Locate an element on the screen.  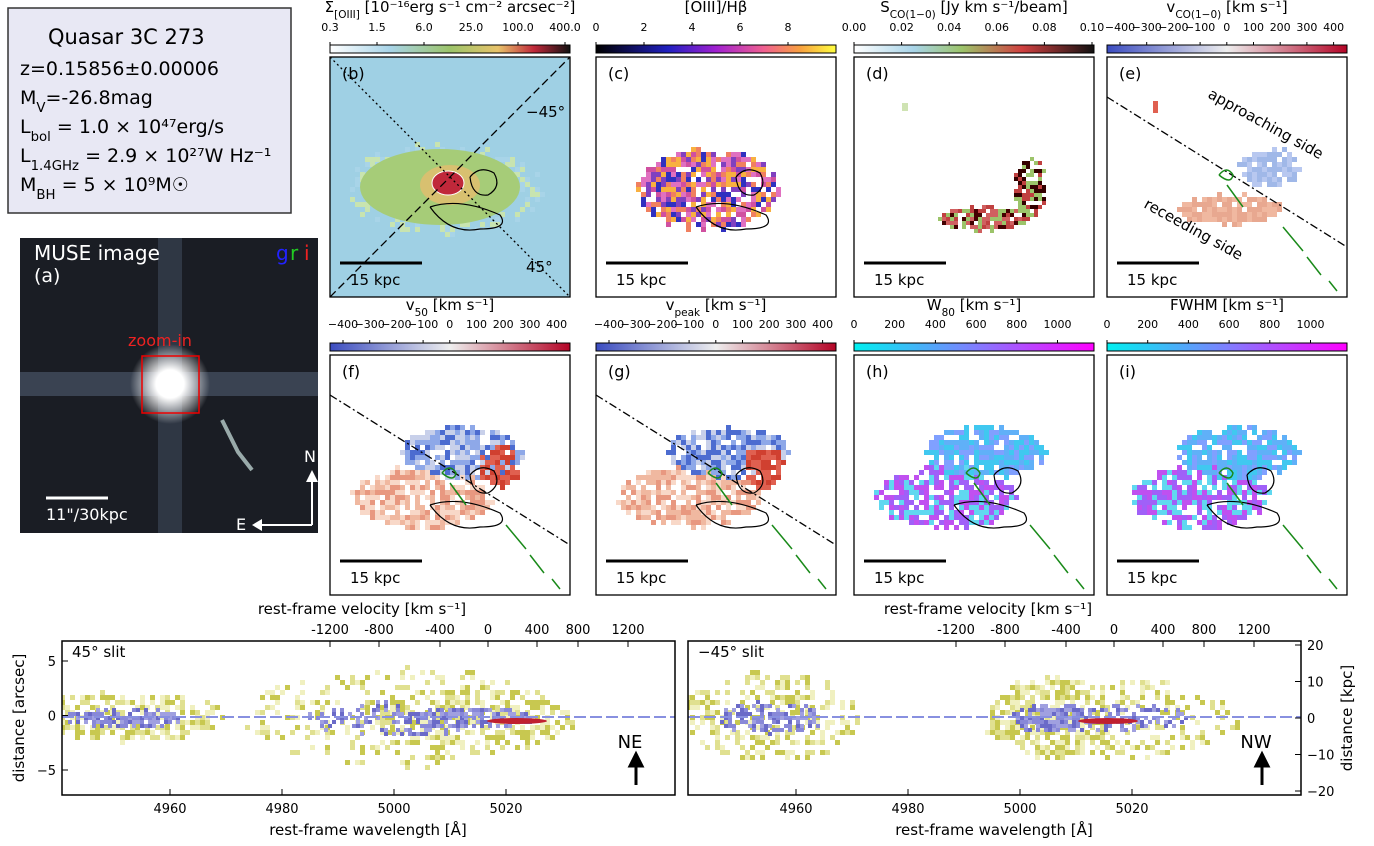
colorbar-tick-label: 400 is located at coordinates (822, 324).